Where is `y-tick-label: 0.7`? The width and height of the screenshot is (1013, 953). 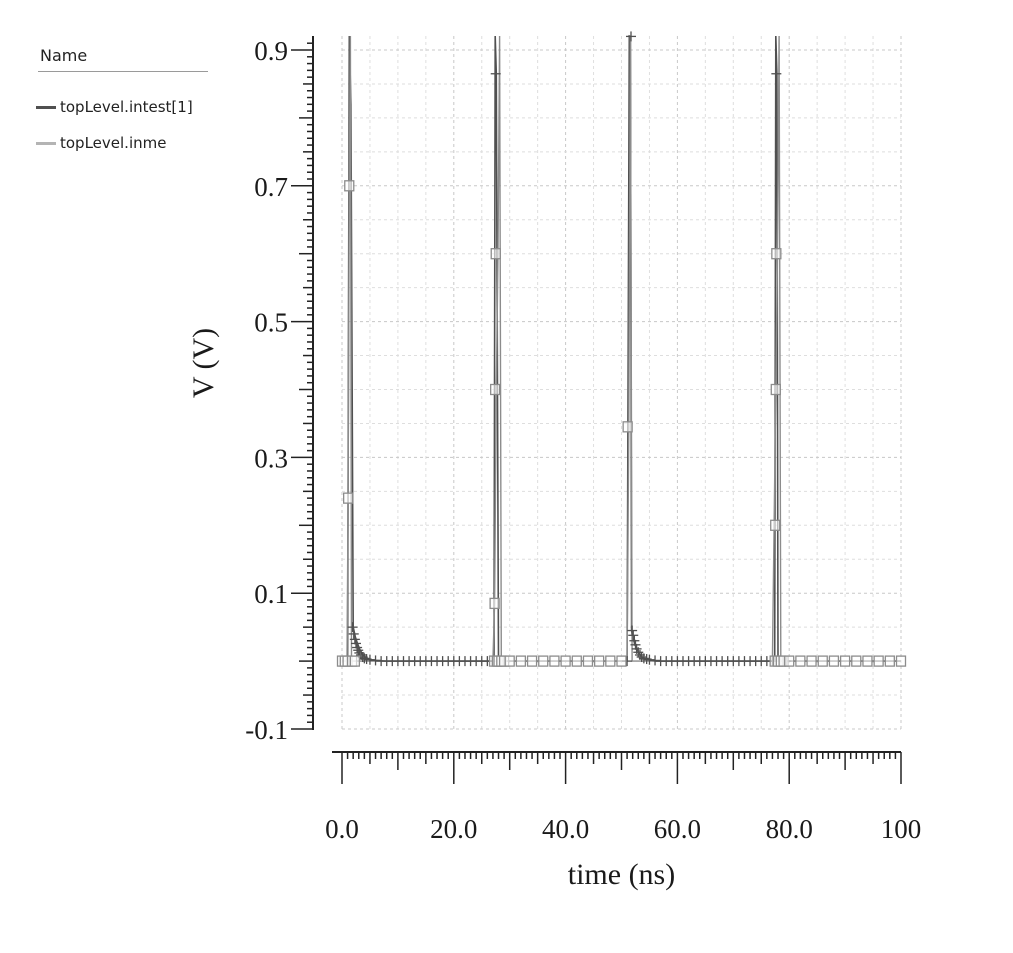
y-tick-label: 0.7 is located at coordinates (271, 187).